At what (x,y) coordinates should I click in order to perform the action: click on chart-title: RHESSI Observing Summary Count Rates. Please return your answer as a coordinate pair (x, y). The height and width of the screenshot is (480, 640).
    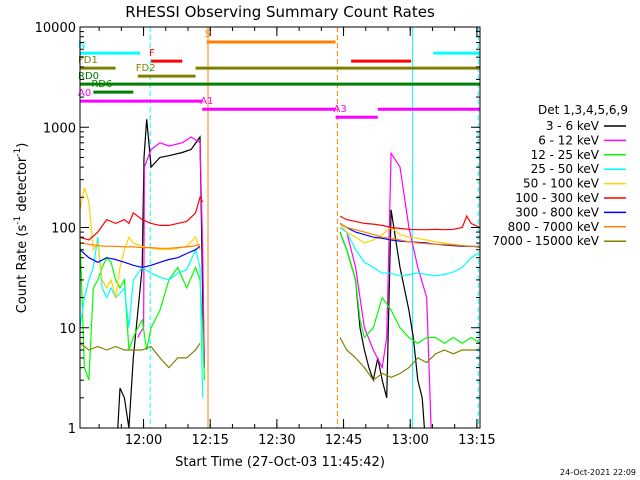
    Looking at the image, I should click on (280, 12).